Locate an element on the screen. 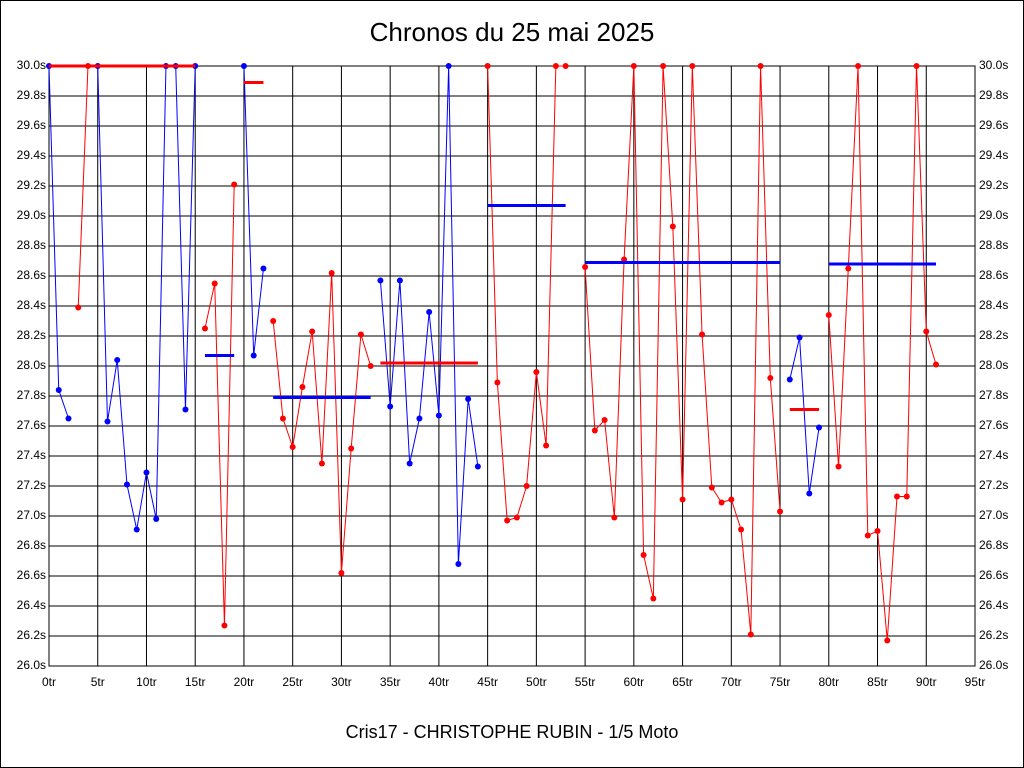  y2-tick-label: 28.2s is located at coordinates (993, 335).